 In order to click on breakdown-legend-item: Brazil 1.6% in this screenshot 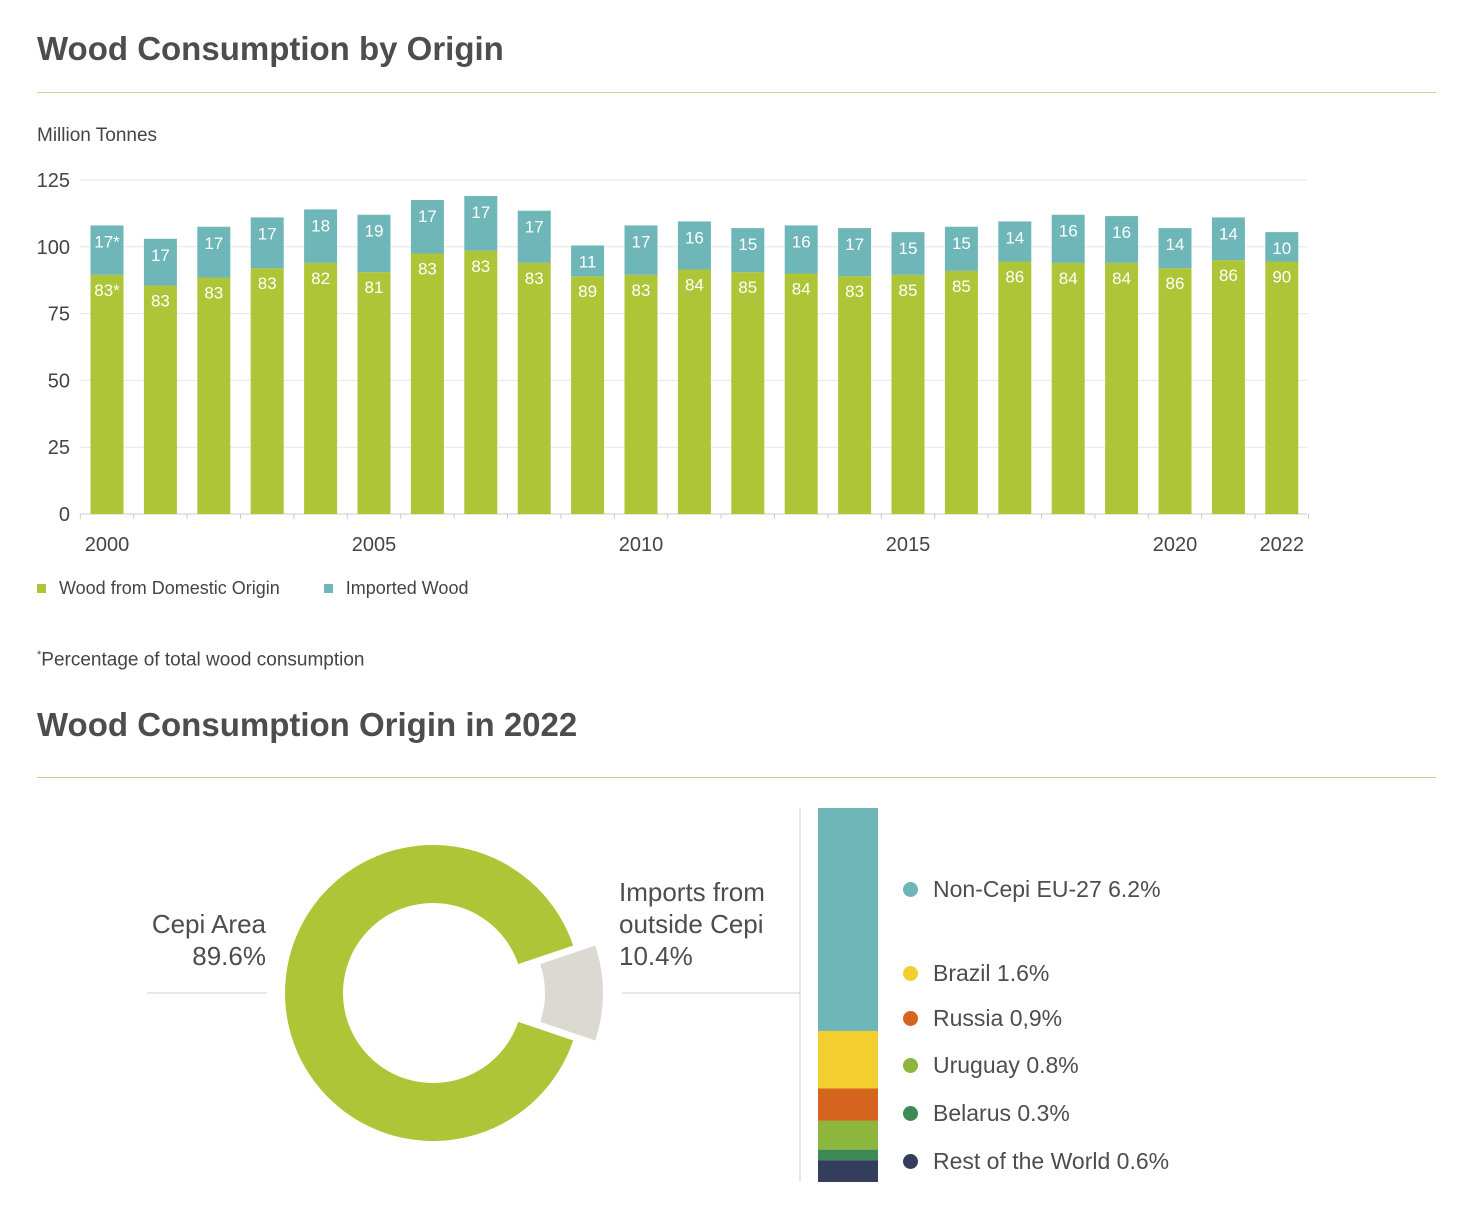, I will do `click(976, 973)`.